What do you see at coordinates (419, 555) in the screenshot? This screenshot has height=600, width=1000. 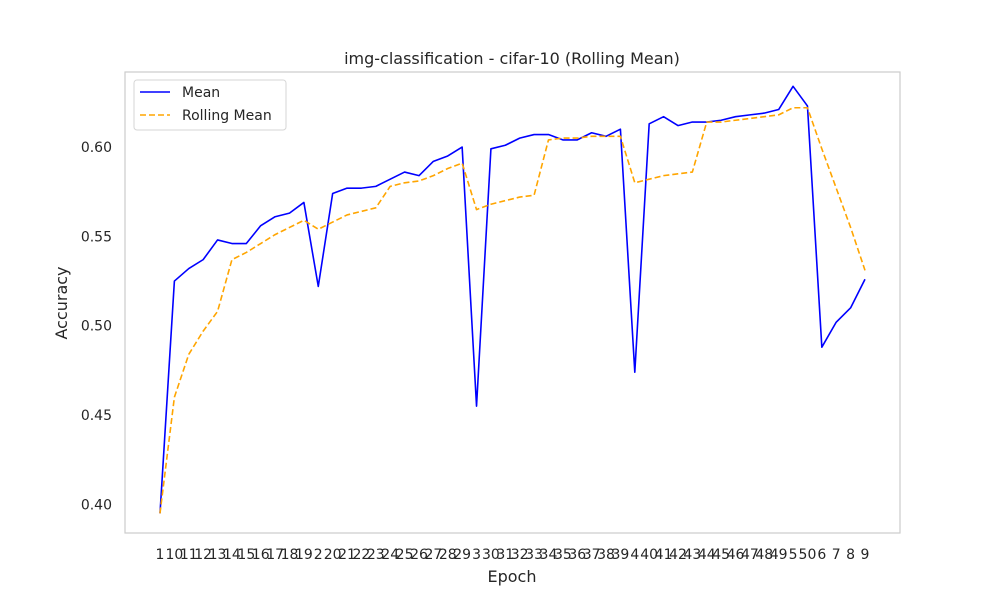 I see `x-tick-label: 26` at bounding box center [419, 555].